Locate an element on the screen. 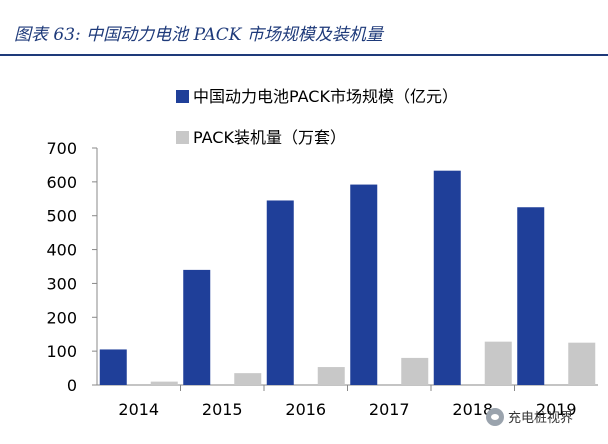 The image size is (608, 444). y-axis: 0 100 200 300 400 500 600 700 is located at coordinates (72, 267).